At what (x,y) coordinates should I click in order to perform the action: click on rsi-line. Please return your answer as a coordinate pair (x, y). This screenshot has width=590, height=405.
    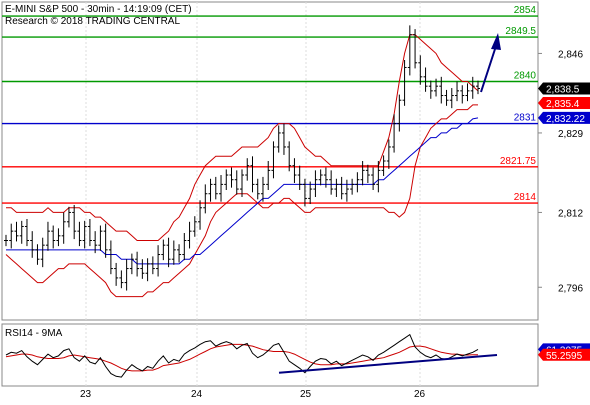
    Looking at the image, I should click on (242, 355).